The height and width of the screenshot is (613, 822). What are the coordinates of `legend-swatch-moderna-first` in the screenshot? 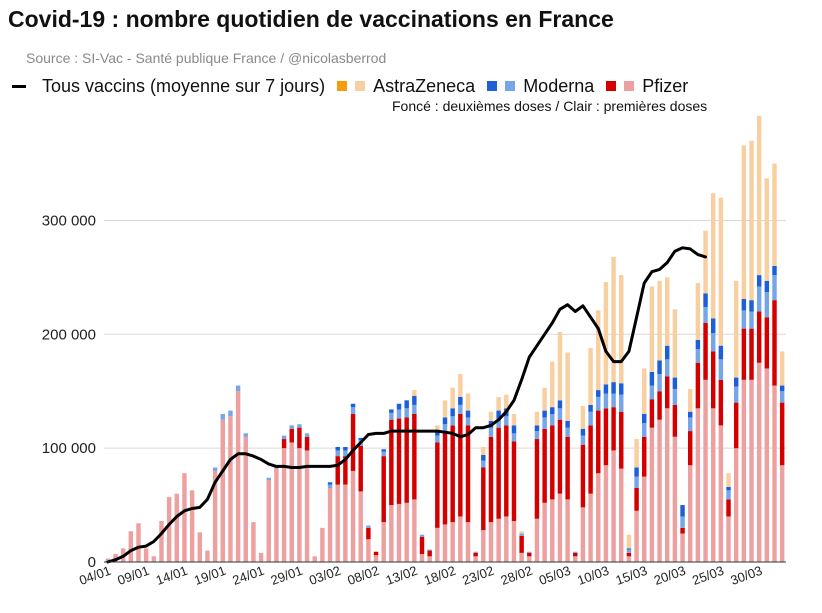 It's located at (510, 86).